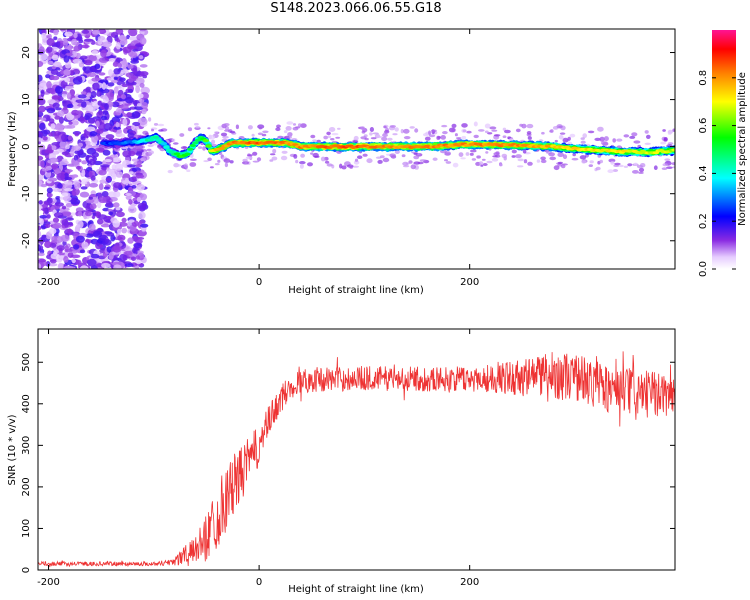 The height and width of the screenshot is (600, 750). Describe the element at coordinates (26, 194) in the screenshot. I see `y-tick-label: -10` at that location.